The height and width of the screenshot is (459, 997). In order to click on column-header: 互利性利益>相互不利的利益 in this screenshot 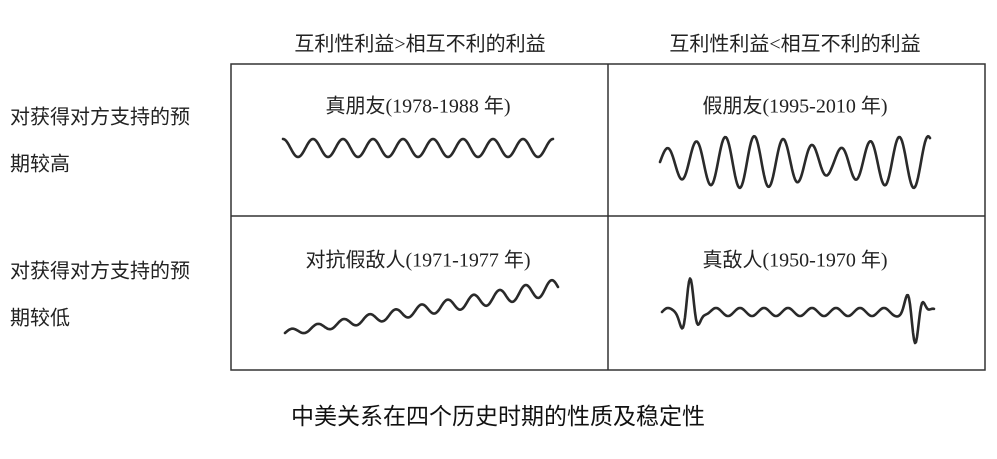, I will do `click(419, 44)`.